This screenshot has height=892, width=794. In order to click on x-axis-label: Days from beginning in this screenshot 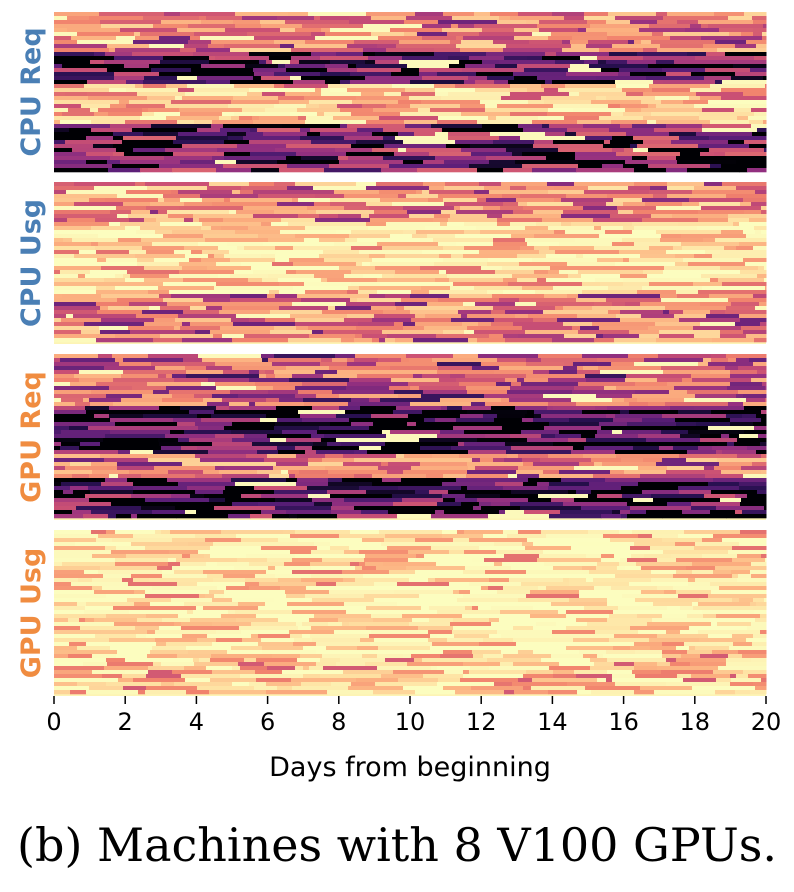, I will do `click(410, 767)`.